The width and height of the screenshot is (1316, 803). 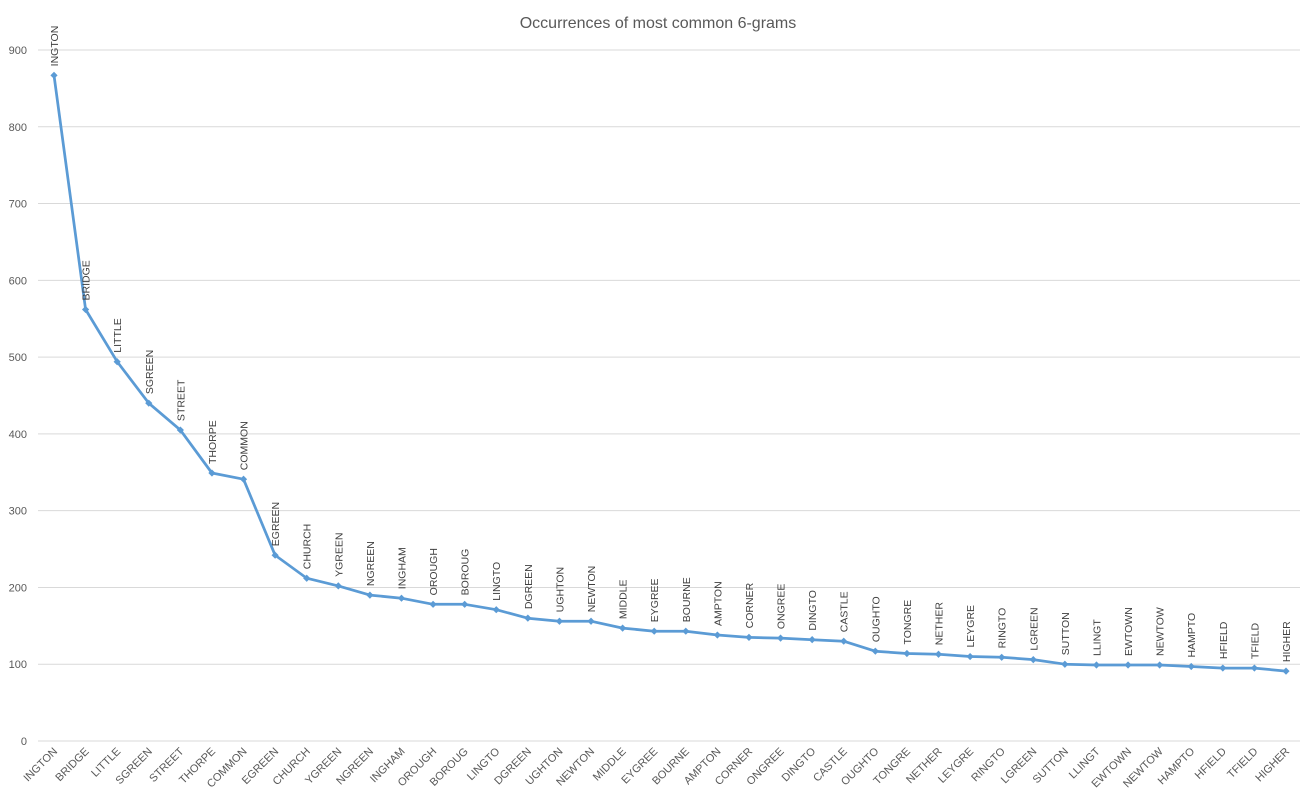 What do you see at coordinates (18, 281) in the screenshot?
I see `y-tick-label: 600` at bounding box center [18, 281].